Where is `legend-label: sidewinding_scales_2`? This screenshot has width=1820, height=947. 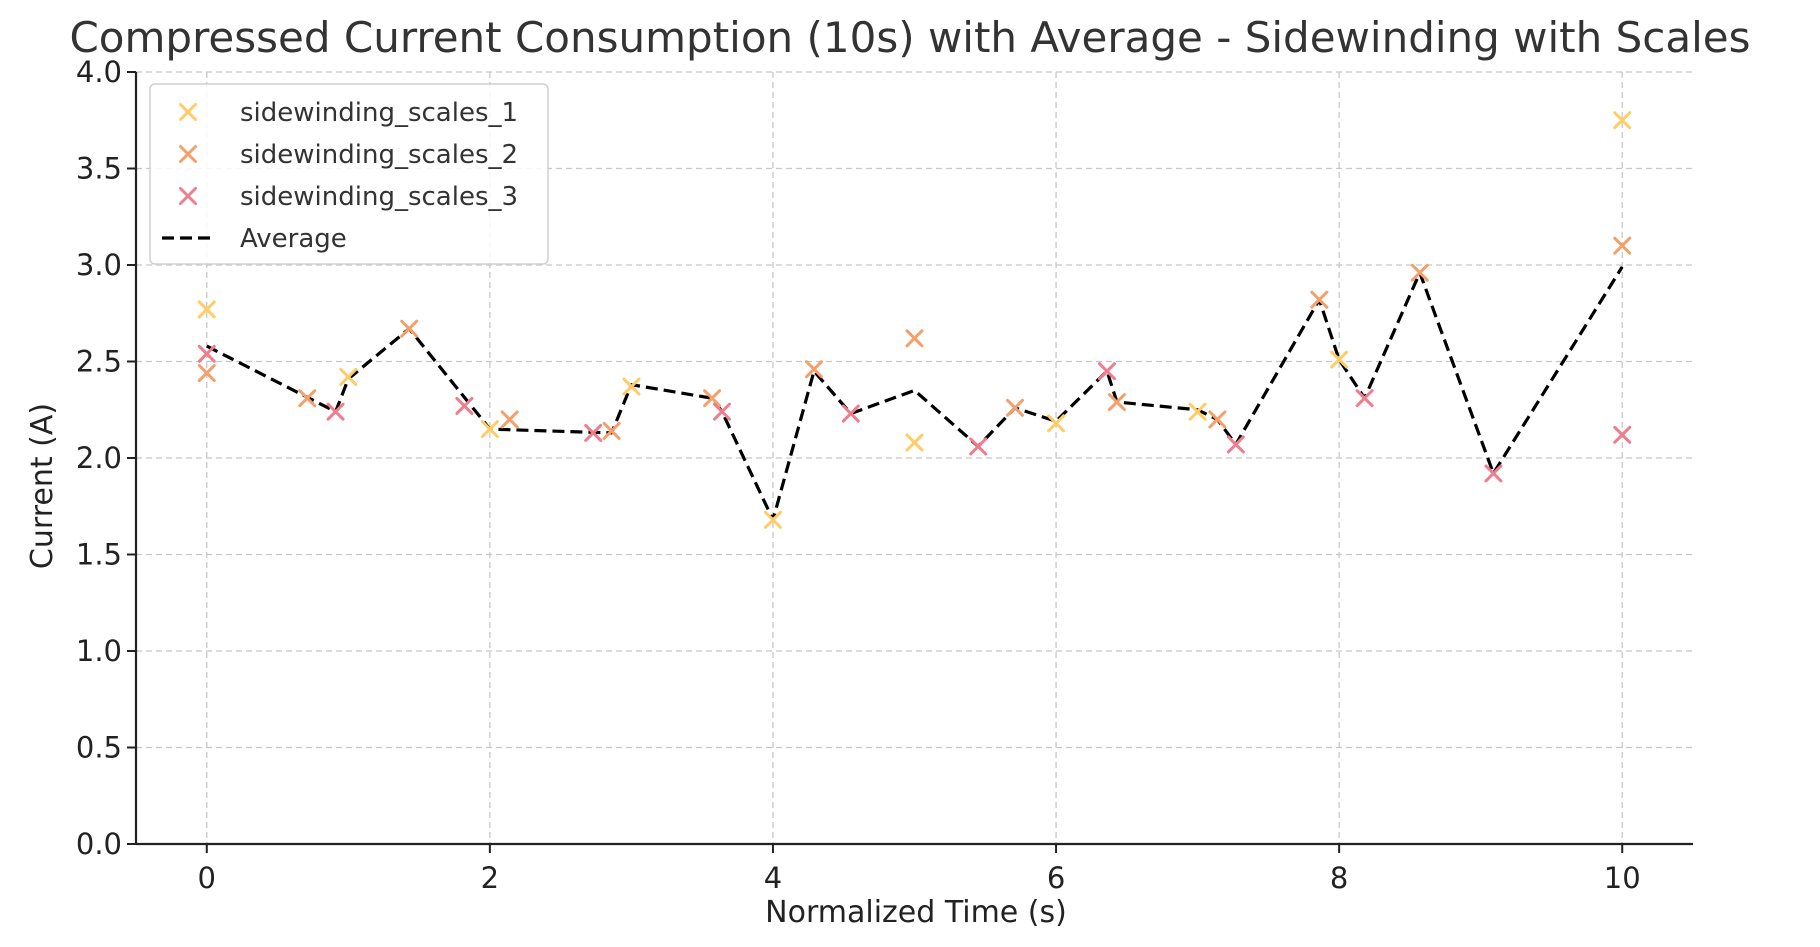
legend-label: sidewinding_scales_2 is located at coordinates (379, 155).